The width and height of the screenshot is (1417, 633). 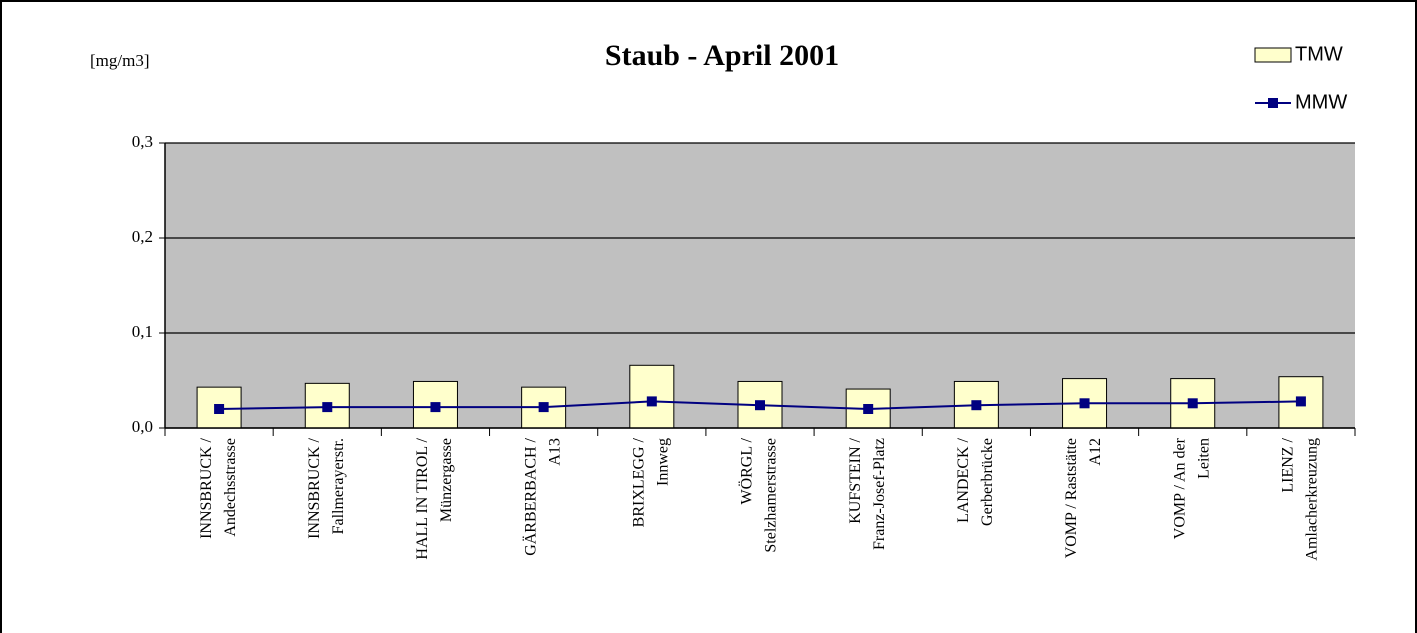 I want to click on y-tick-label: 0,2, so click(x=142, y=236).